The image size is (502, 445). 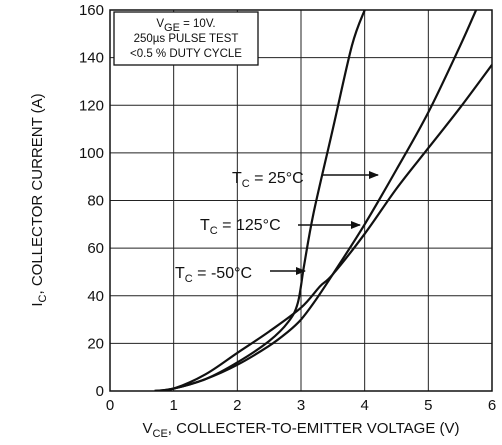 What do you see at coordinates (492, 405) in the screenshot?
I see `x-tick-label-6: 6` at bounding box center [492, 405].